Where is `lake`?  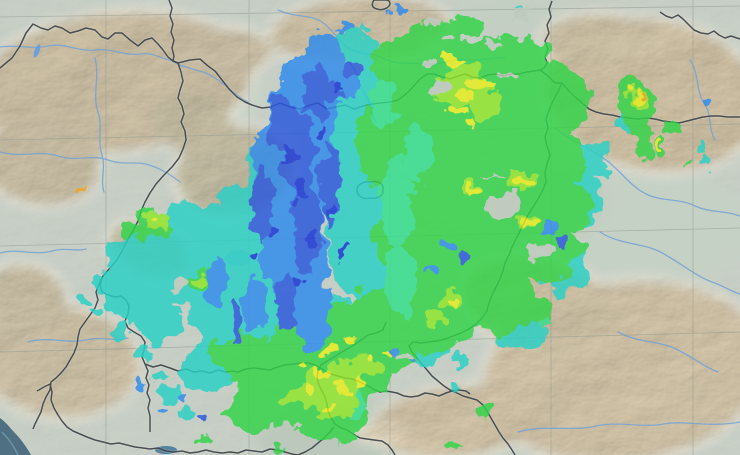
lake is located at coordinates (37, 51).